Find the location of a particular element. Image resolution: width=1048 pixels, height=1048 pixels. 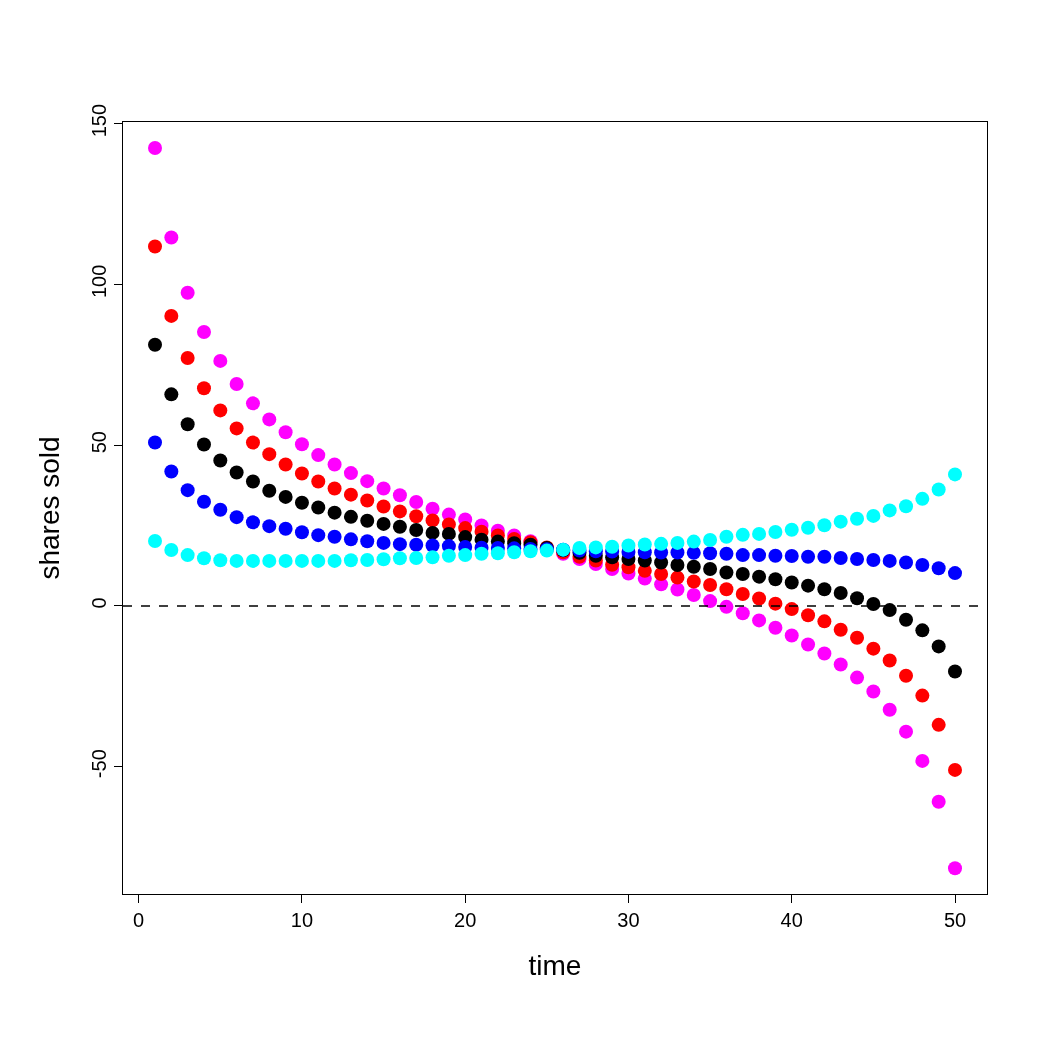

y-axis-title: shares sold is located at coordinates (49, 508).